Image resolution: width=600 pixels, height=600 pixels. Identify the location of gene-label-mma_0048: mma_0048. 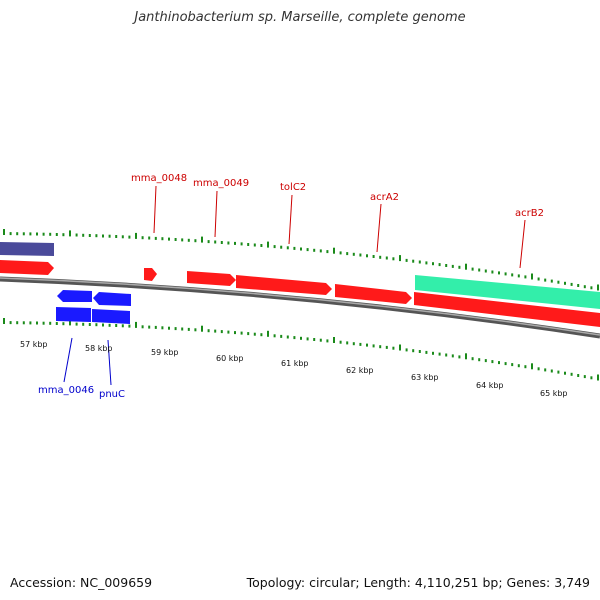
(159, 178).